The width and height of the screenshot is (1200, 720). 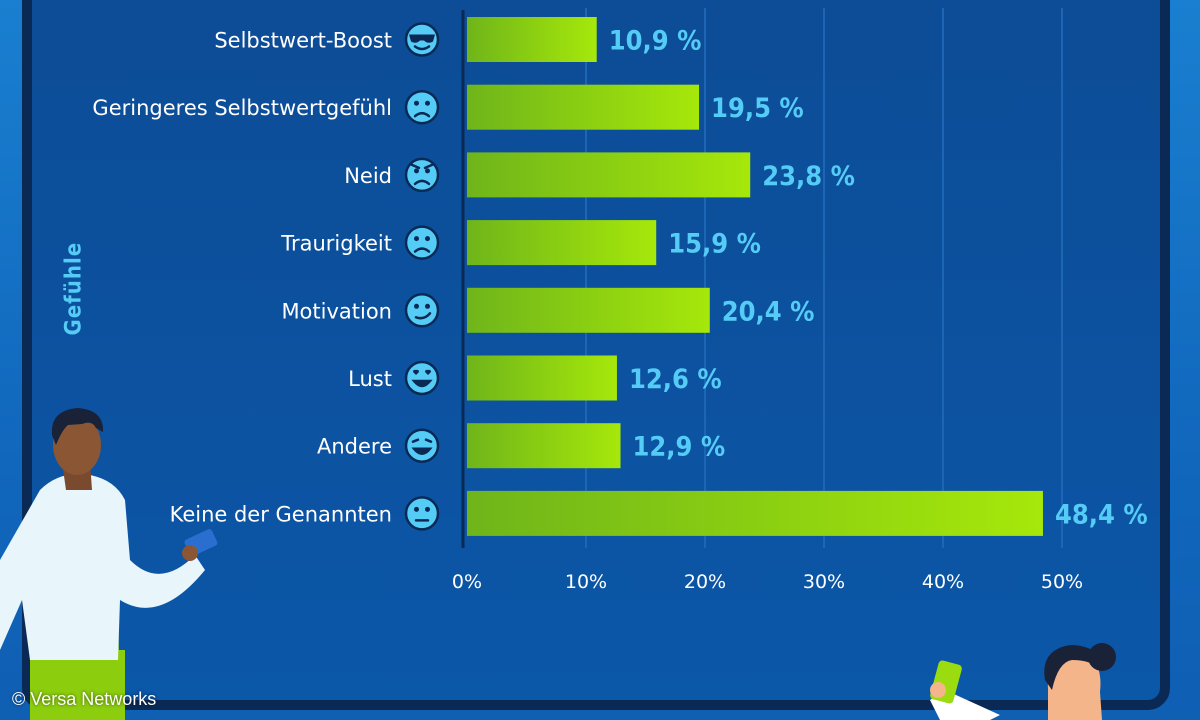 I want to click on value-label: 48,4 %, so click(x=1101, y=514).